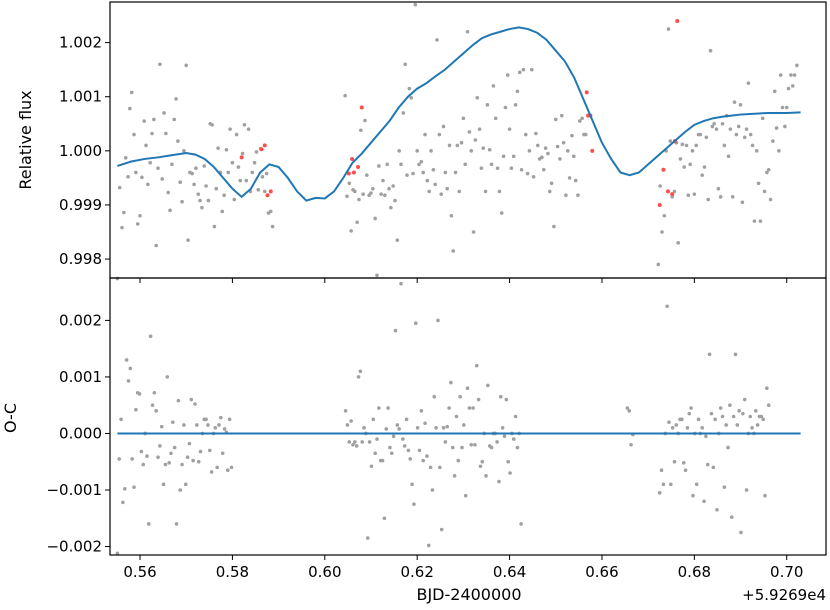 The width and height of the screenshot is (830, 610). I want to click on y-tick-label: 0.000, so click(80, 433).